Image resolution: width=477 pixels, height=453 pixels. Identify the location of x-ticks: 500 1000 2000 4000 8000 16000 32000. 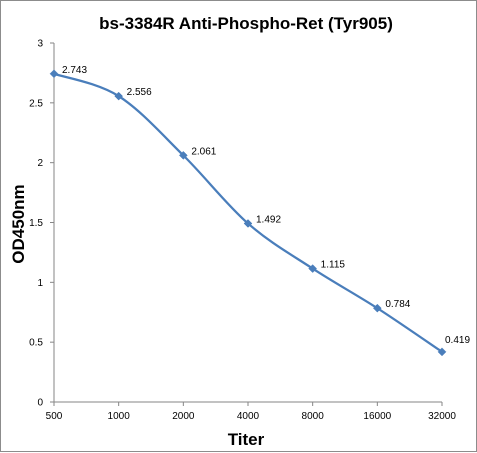
(251, 412).